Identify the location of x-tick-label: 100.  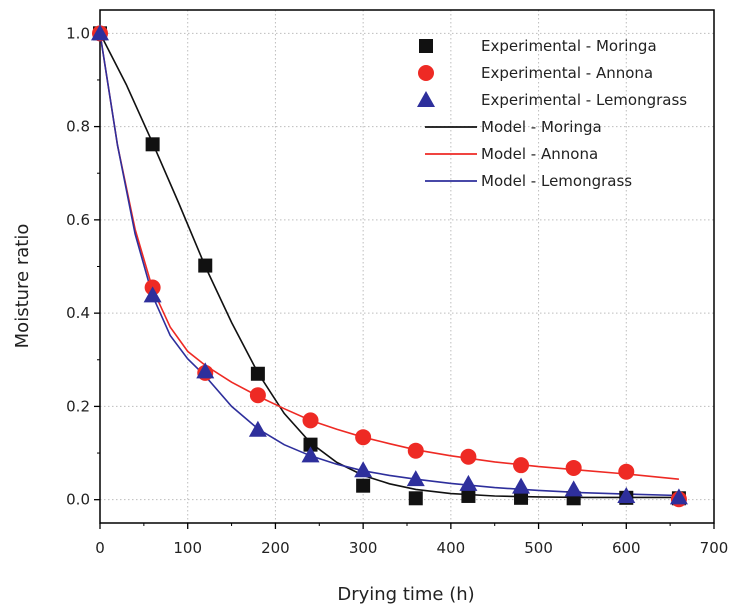
(187, 548).